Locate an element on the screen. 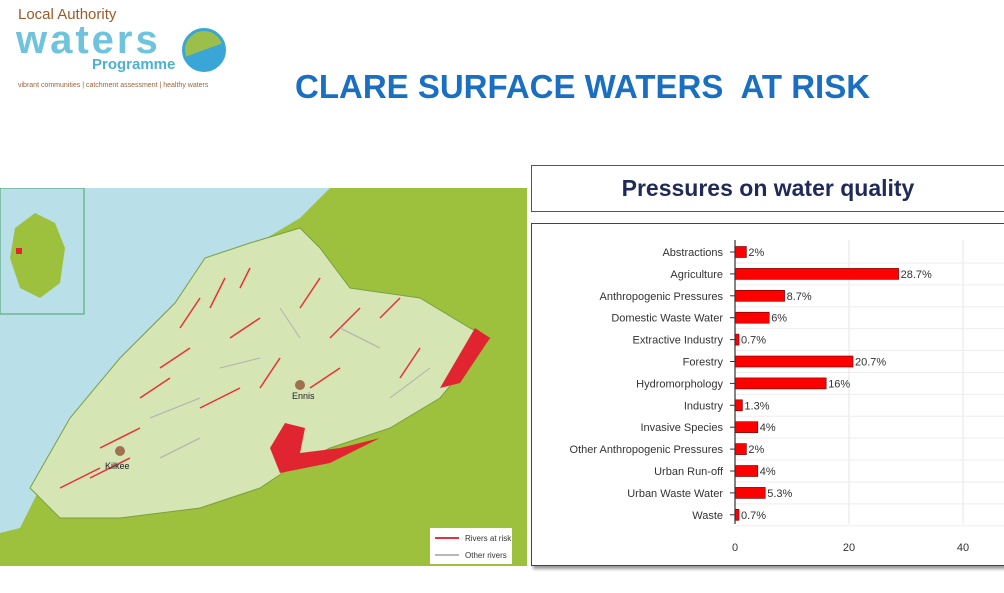  legend-label-risk: Rivers at risk is located at coordinates (488, 538).